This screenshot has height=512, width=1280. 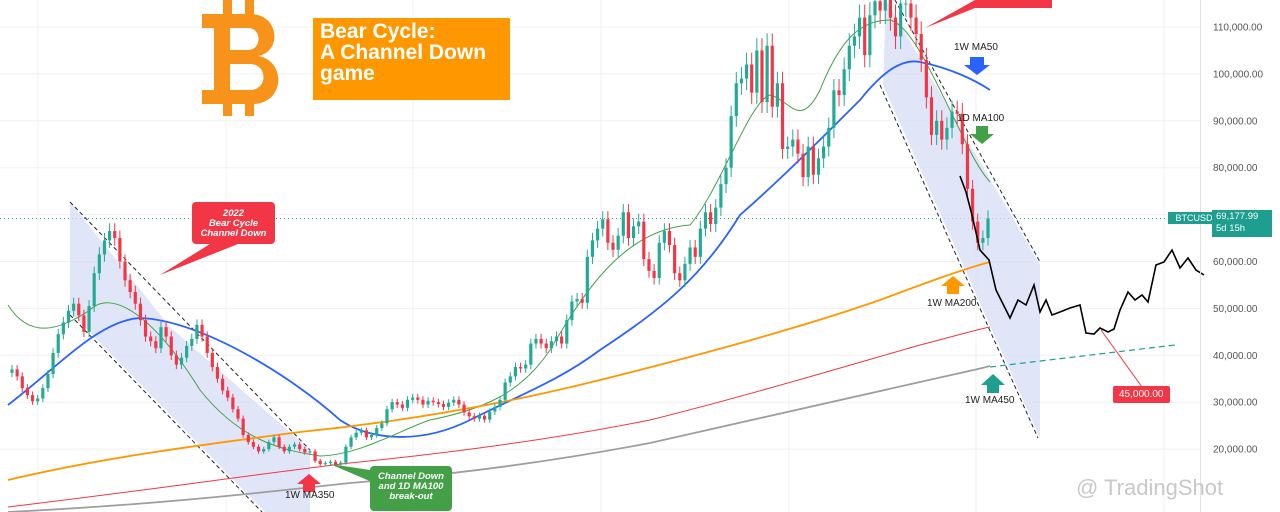 I want to click on projection-layer, so click(x=1082, y=255).